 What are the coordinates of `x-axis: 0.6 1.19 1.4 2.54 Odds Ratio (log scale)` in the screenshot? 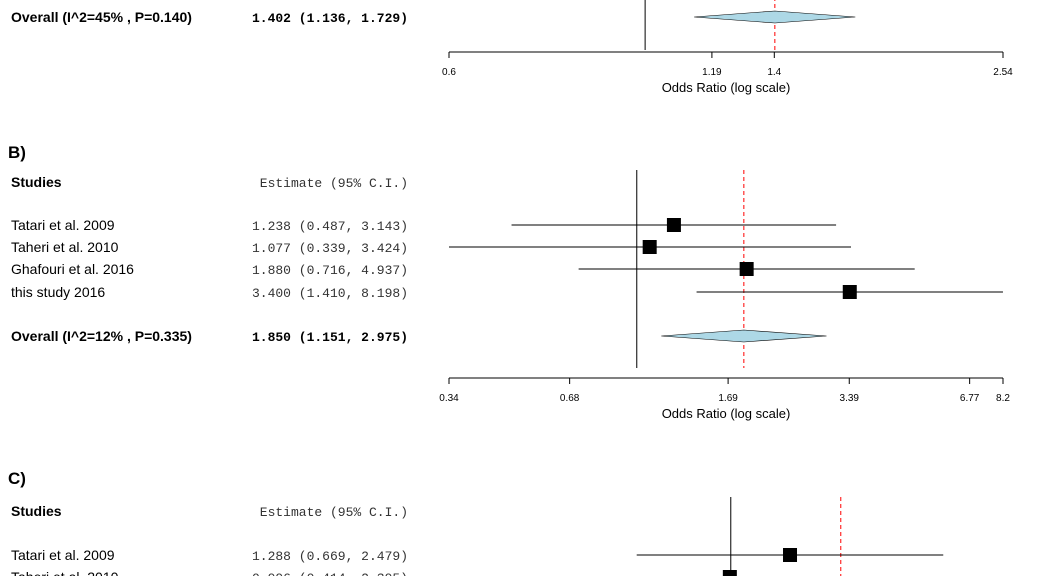 It's located at (727, 73).